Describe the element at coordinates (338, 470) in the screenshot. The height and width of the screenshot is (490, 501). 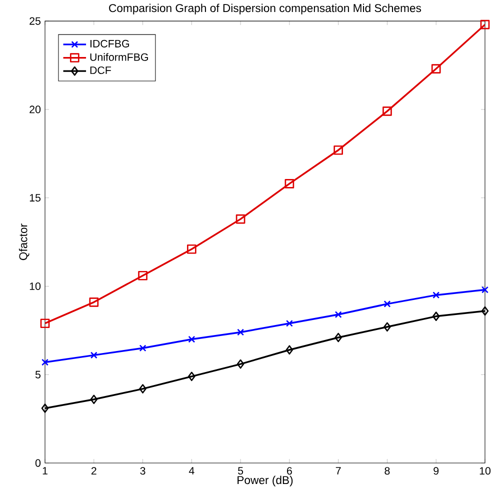
I see `x-tick-label: 7` at that location.